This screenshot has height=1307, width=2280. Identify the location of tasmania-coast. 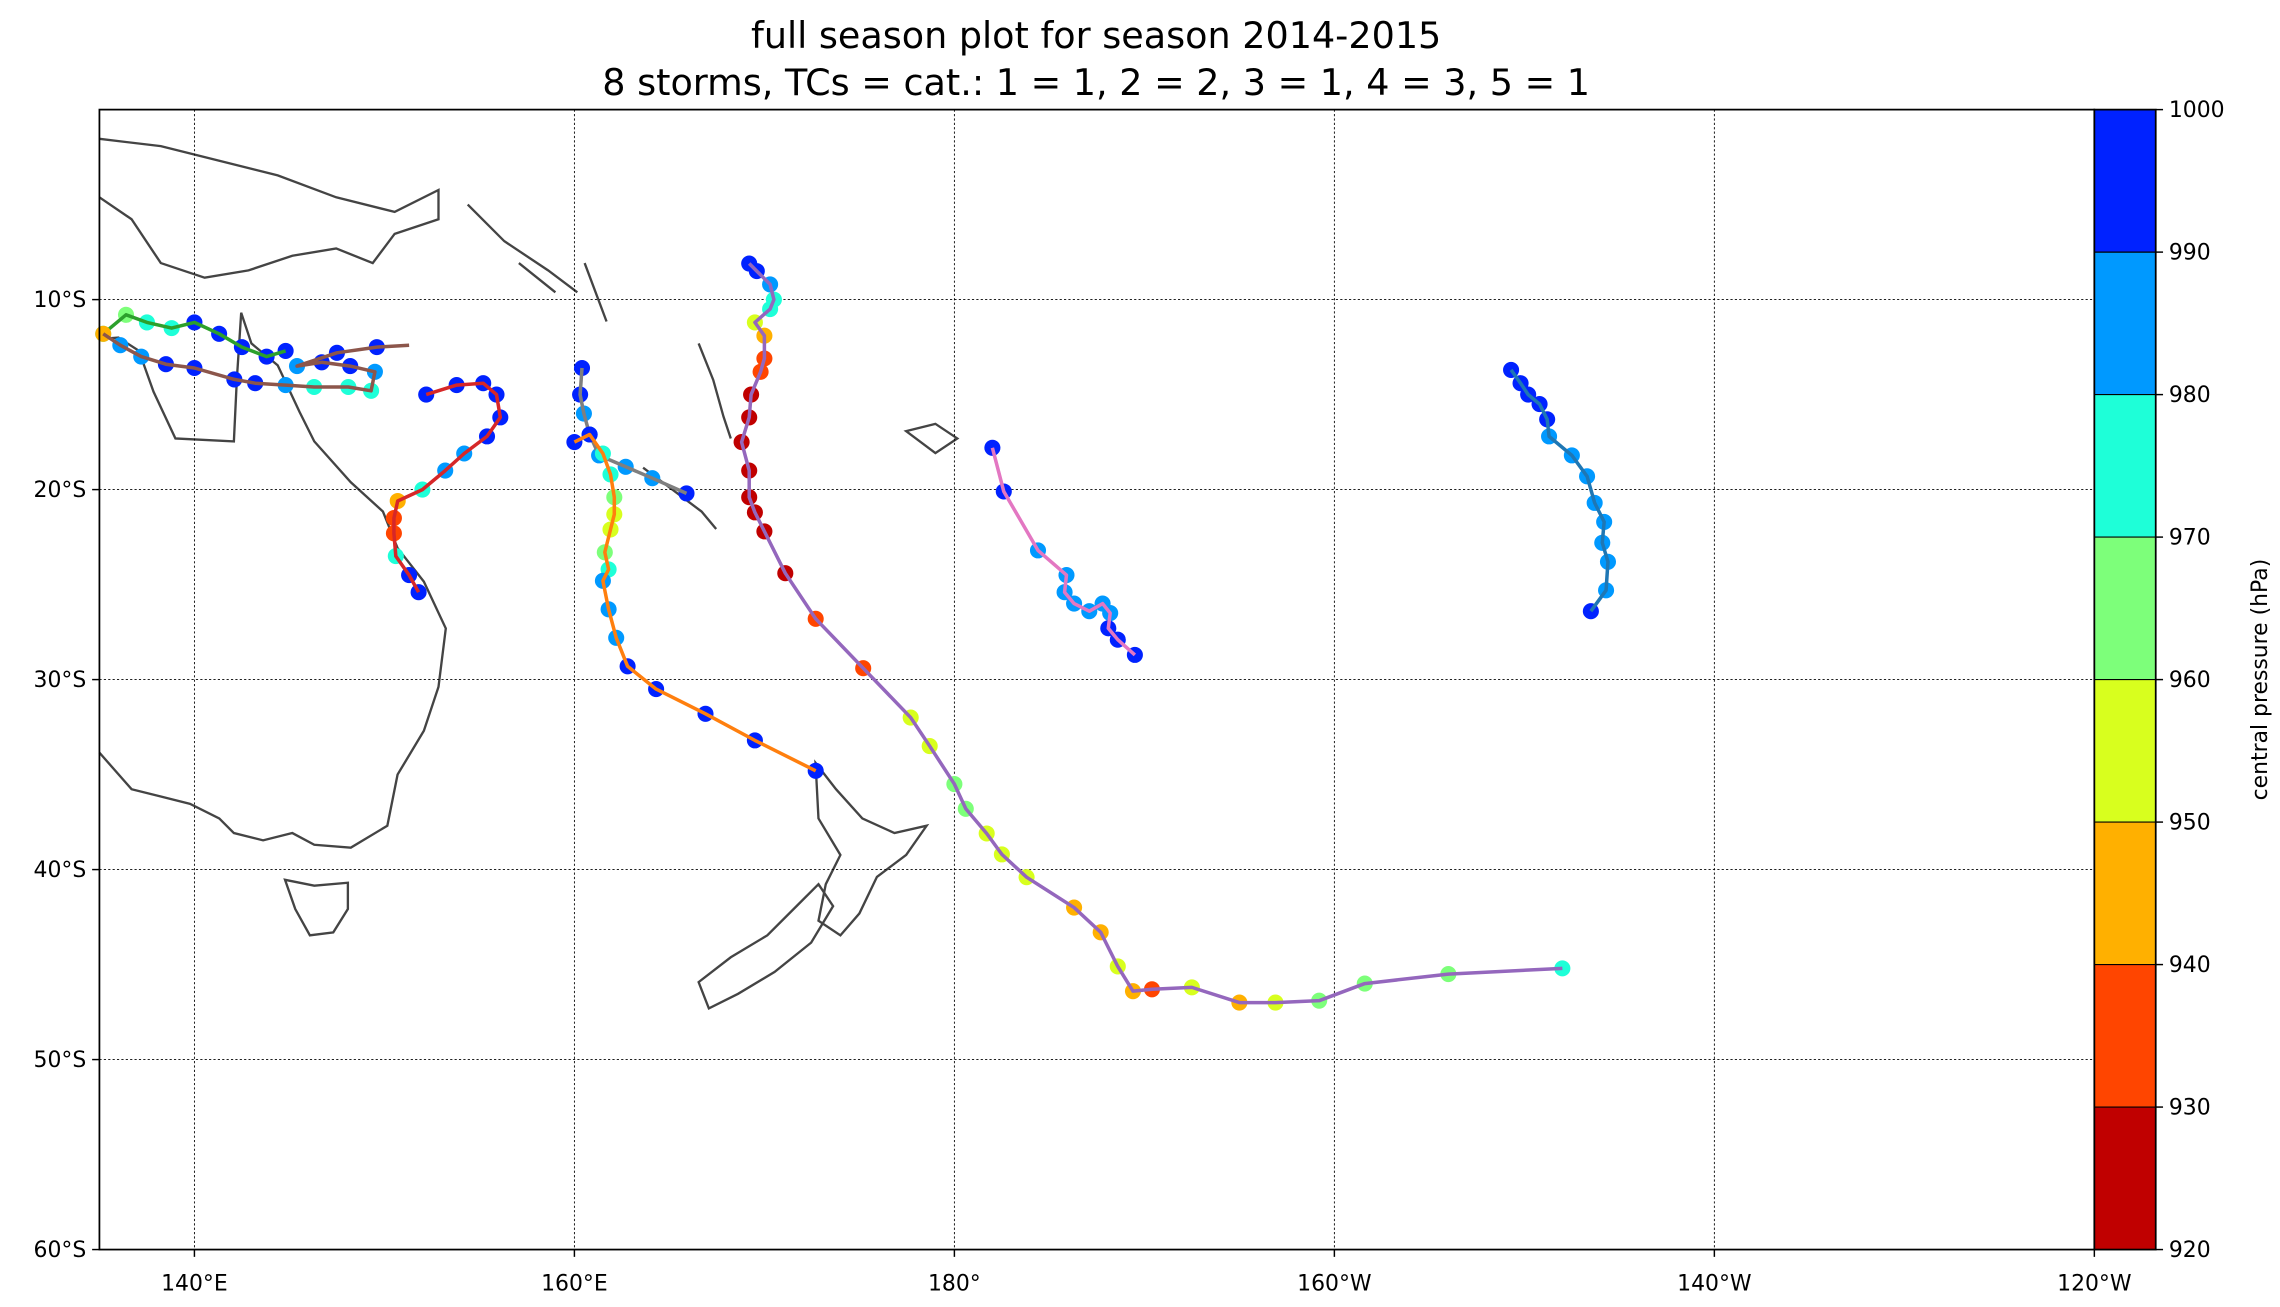
(316, 907).